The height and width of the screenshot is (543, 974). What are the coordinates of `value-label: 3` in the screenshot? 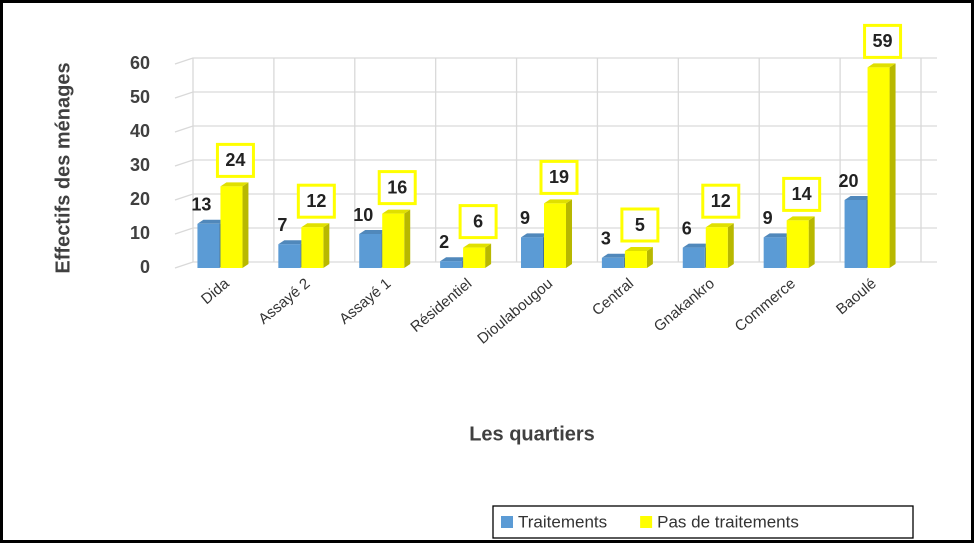 It's located at (606, 239).